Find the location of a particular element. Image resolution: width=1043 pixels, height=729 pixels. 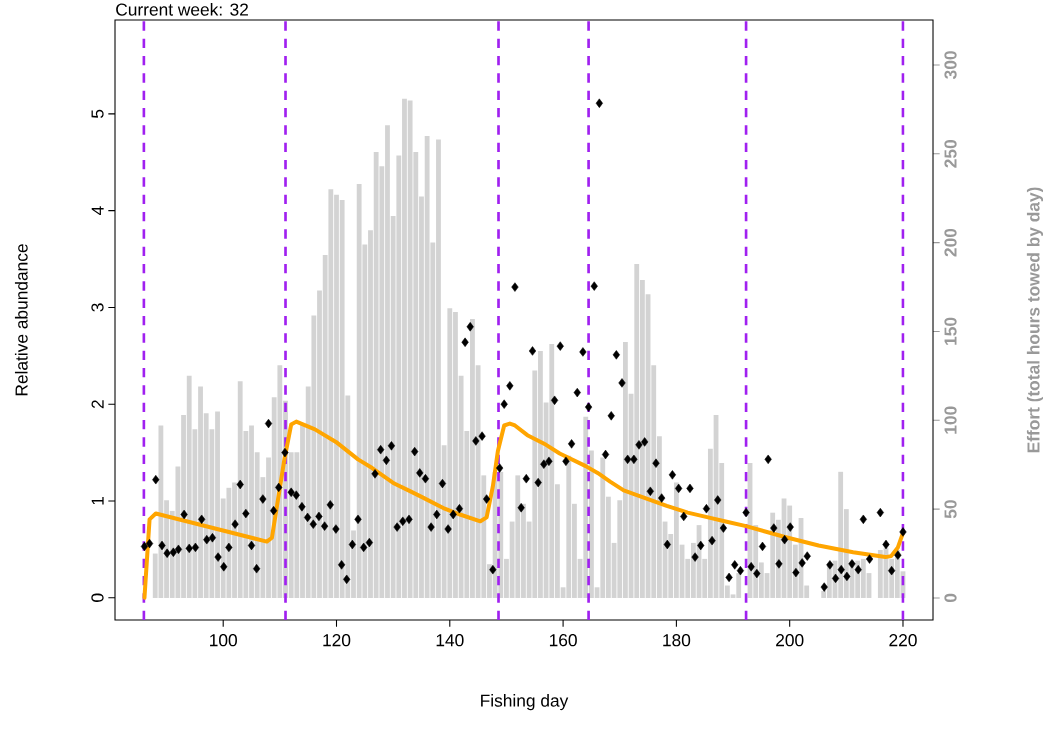

y2-axis-title: Effort (total hours towed by day) is located at coordinates (1034, 320).